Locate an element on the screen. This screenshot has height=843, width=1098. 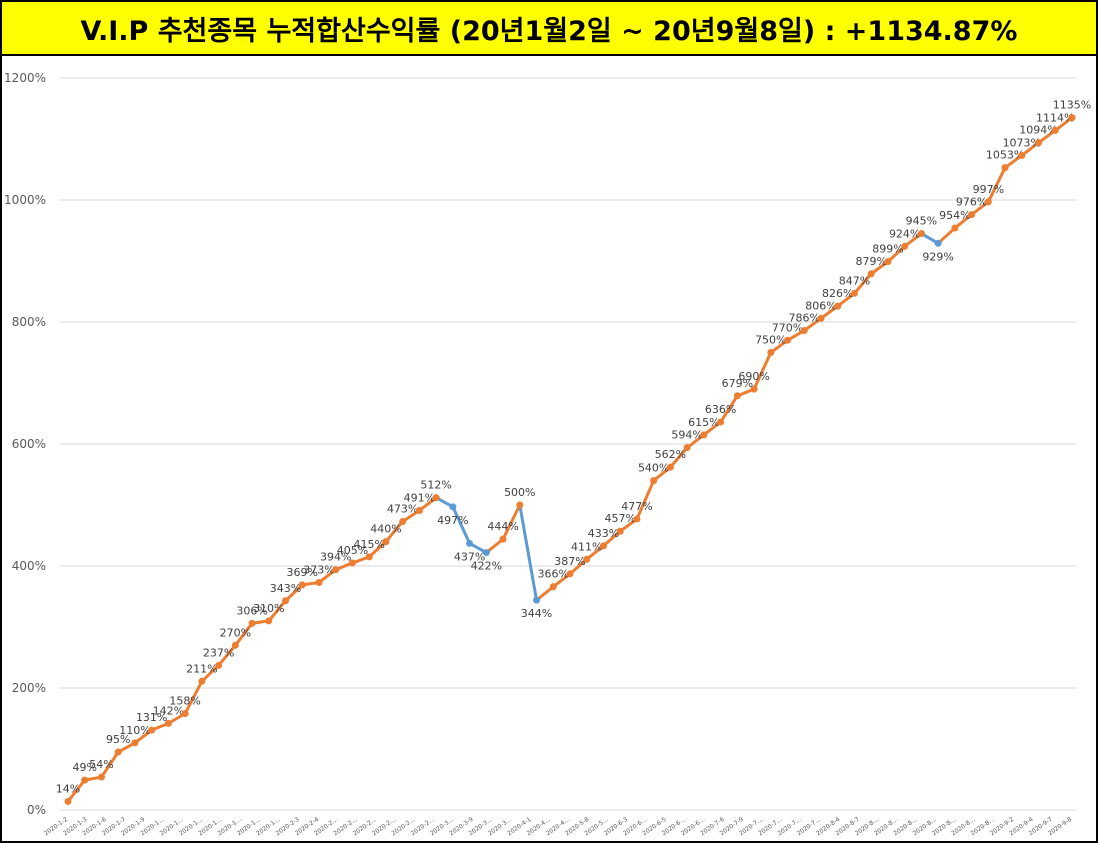
data-label: 310% is located at coordinates (268, 608).